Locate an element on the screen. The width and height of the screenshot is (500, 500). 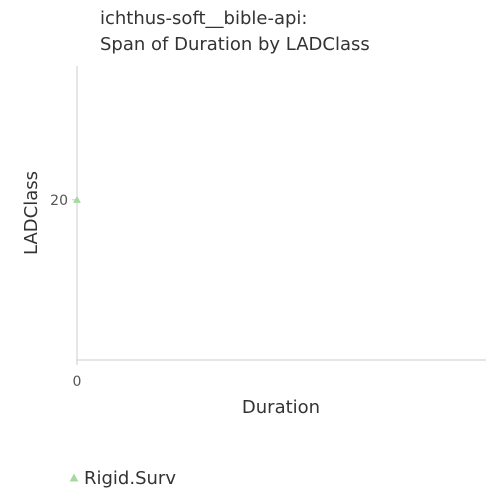
legend-marker is located at coordinates (74, 477).